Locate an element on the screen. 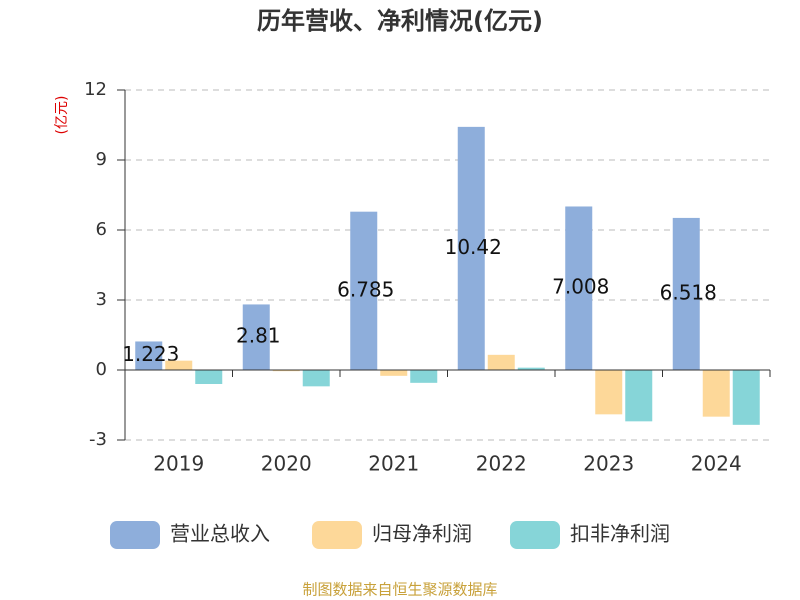 The height and width of the screenshot is (600, 800). chart-title: 历年营收、净利情况(亿元) is located at coordinates (400, 21).